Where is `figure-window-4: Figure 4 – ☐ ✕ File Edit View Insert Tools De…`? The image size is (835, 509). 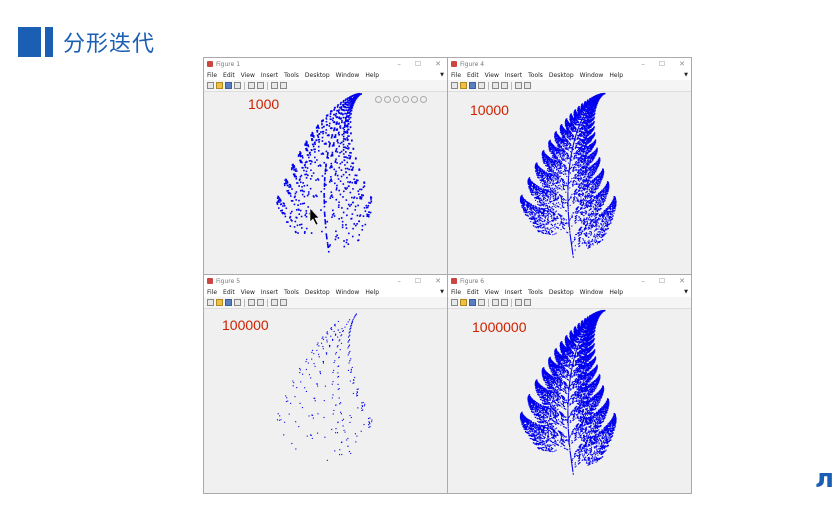 figure-window-4: Figure 4 – ☐ ✕ File Edit View Insert Tools De… is located at coordinates (569, 166).